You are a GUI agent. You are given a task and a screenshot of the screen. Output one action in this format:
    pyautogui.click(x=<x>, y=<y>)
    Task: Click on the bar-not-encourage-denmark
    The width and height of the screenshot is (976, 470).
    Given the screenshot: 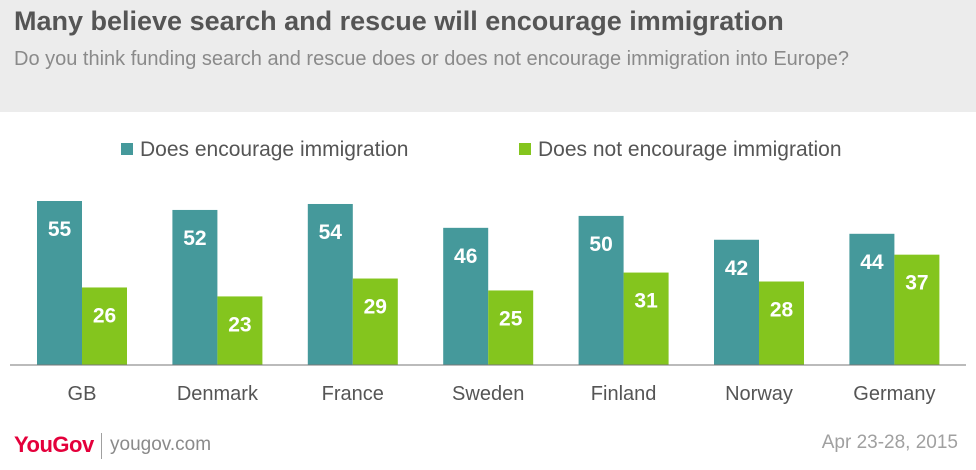 What is the action you would take?
    pyautogui.click(x=240, y=330)
    